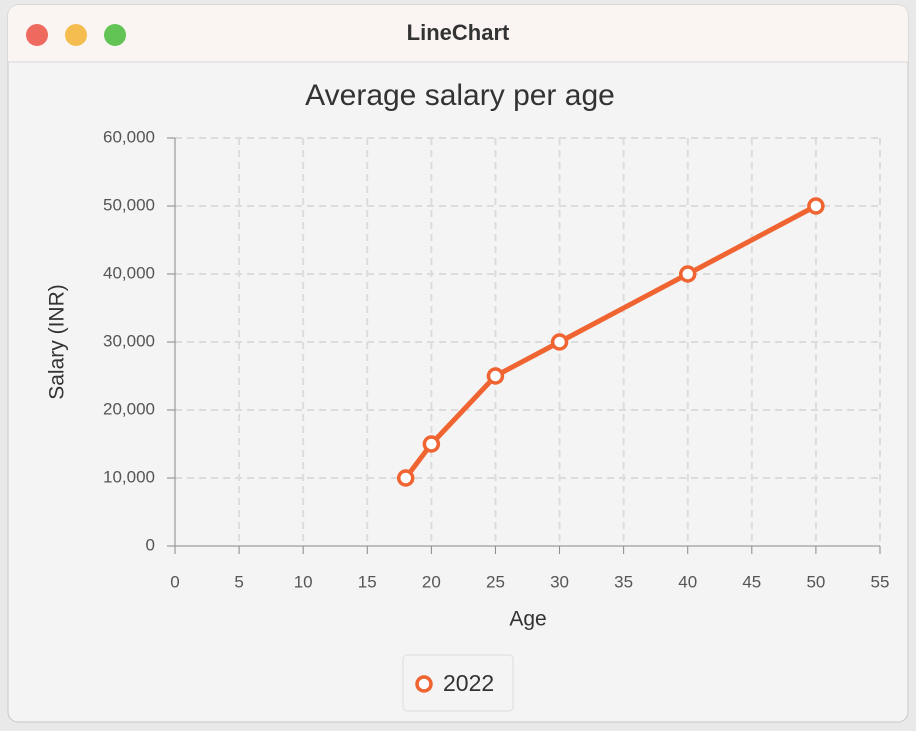  What do you see at coordinates (174, 581) in the screenshot?
I see `x-tick-label: 0` at bounding box center [174, 581].